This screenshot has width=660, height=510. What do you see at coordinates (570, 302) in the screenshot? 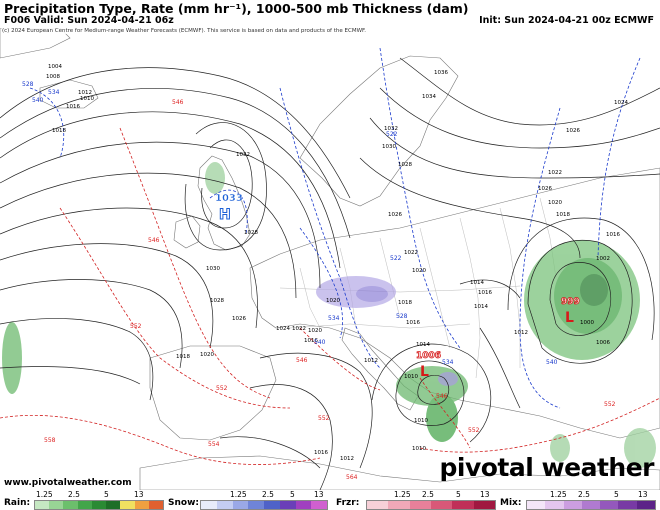
I see `low-pressure-value: 999` at bounding box center [570, 302].